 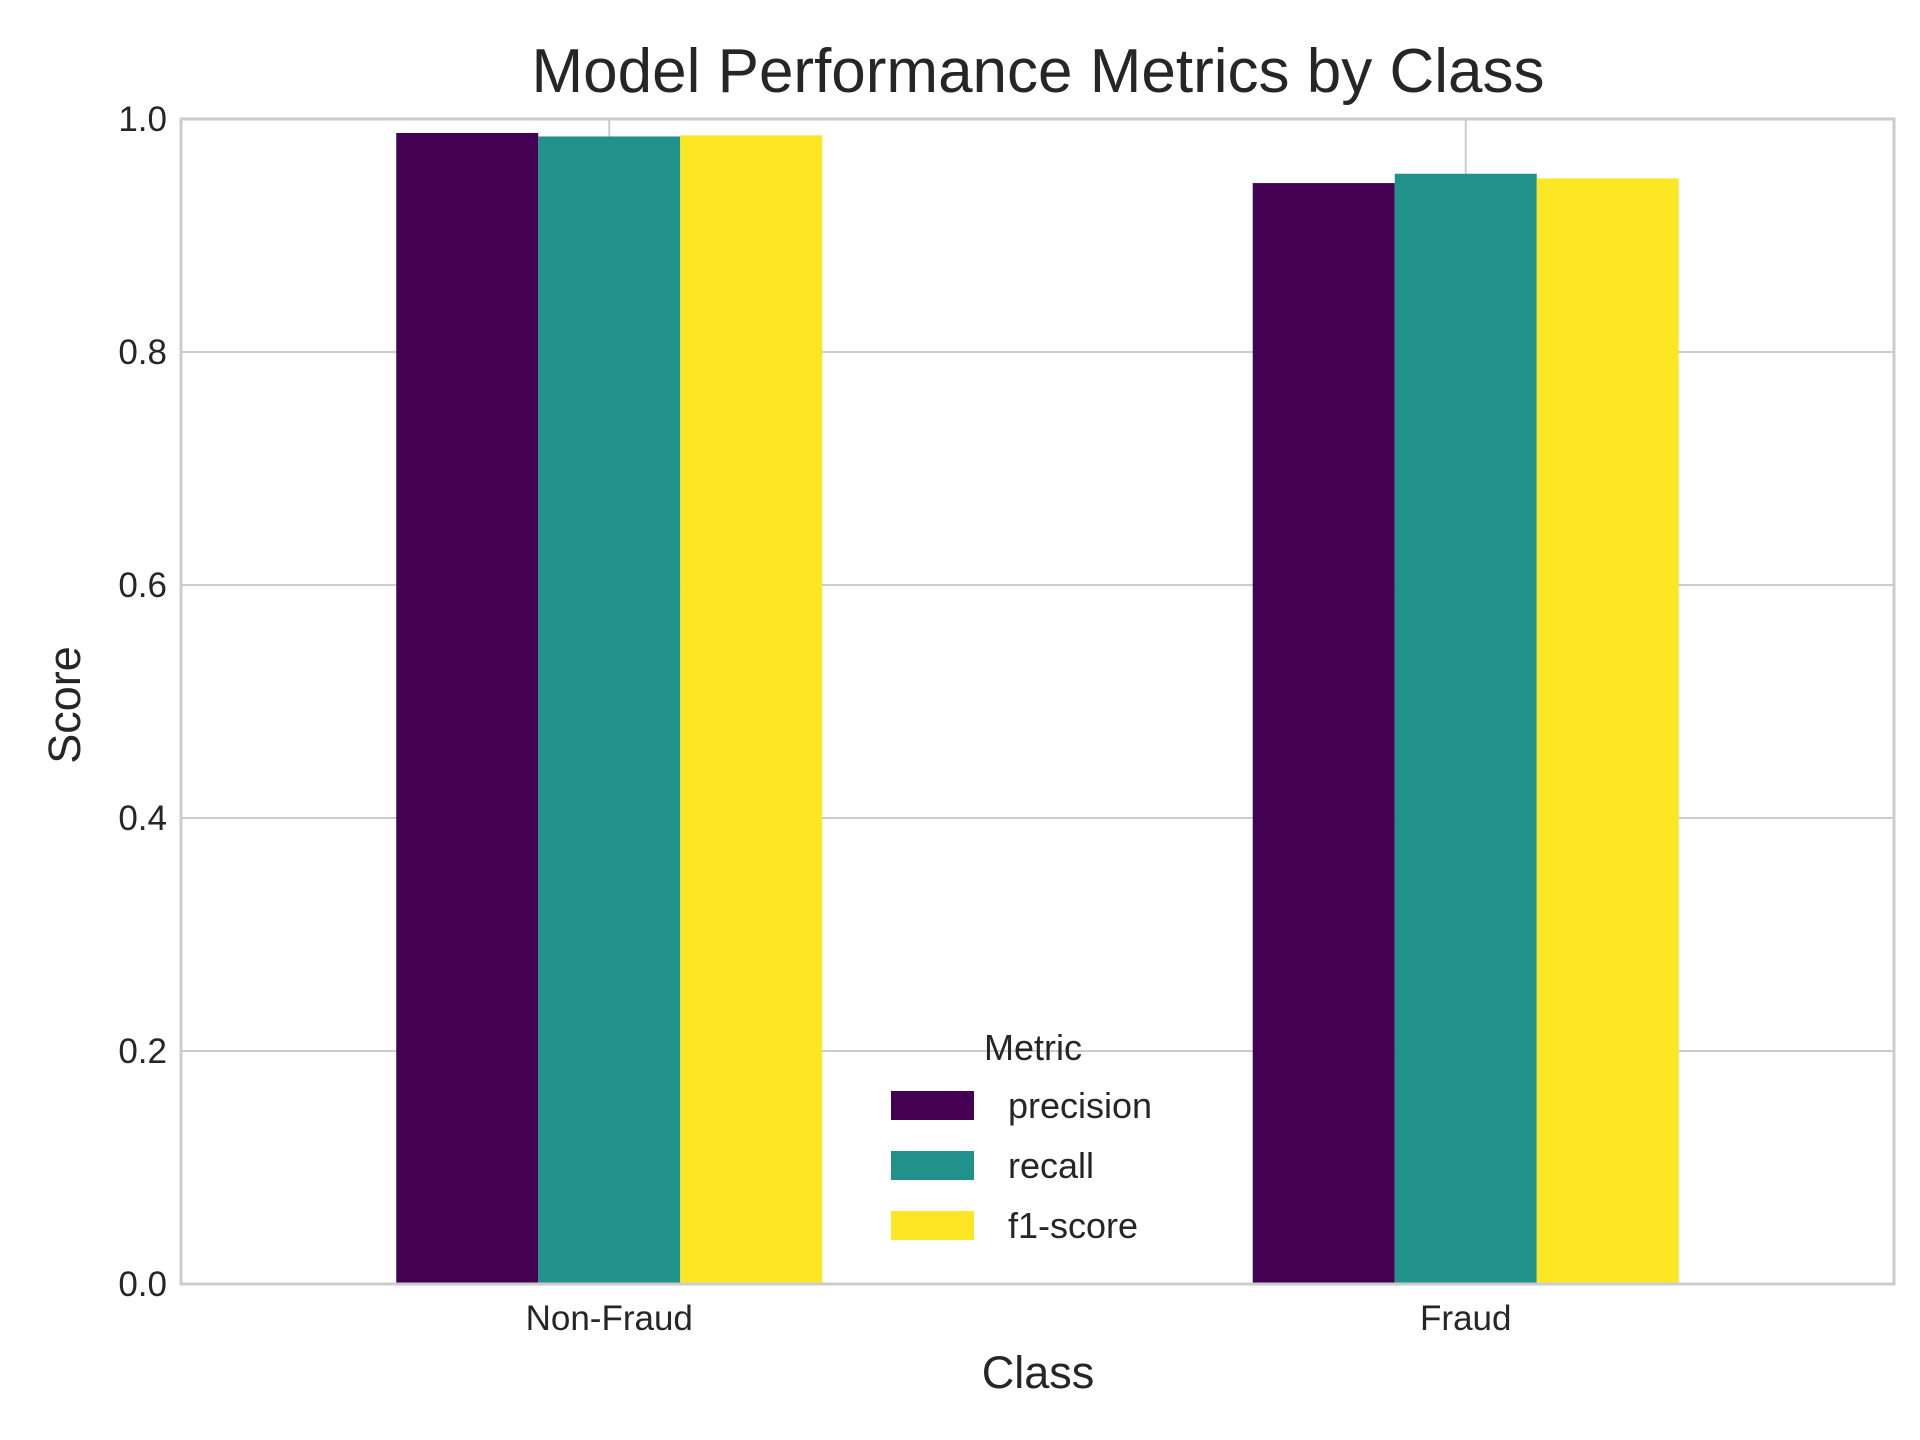 What do you see at coordinates (142, 818) in the screenshot?
I see `y-tick-label: 0.4` at bounding box center [142, 818].